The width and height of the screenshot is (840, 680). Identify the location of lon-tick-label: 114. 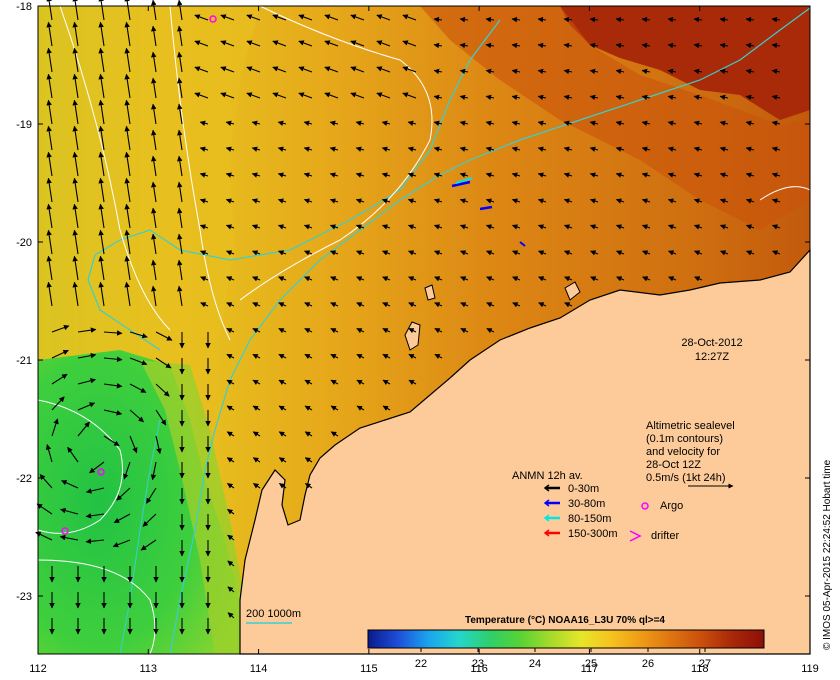
(259, 669).